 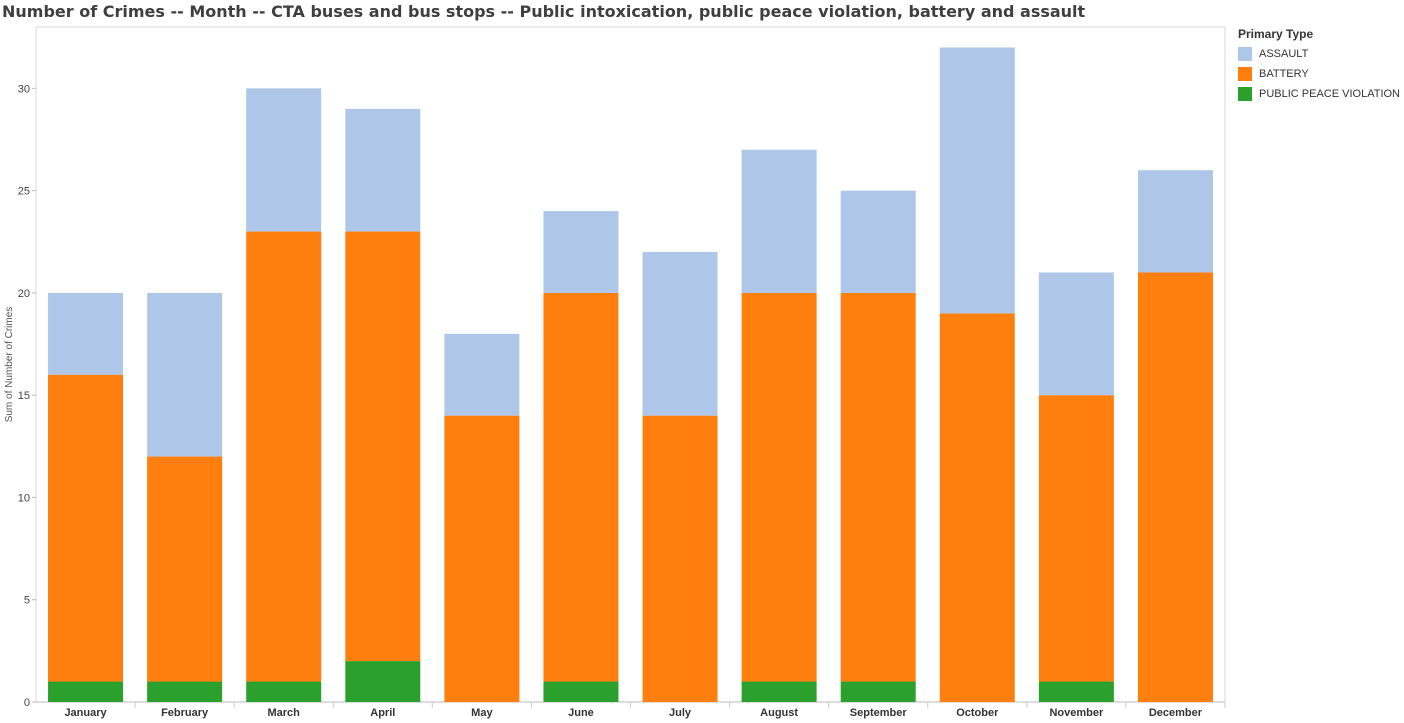 I want to click on x-tick-label: November, so click(x=1076, y=713).